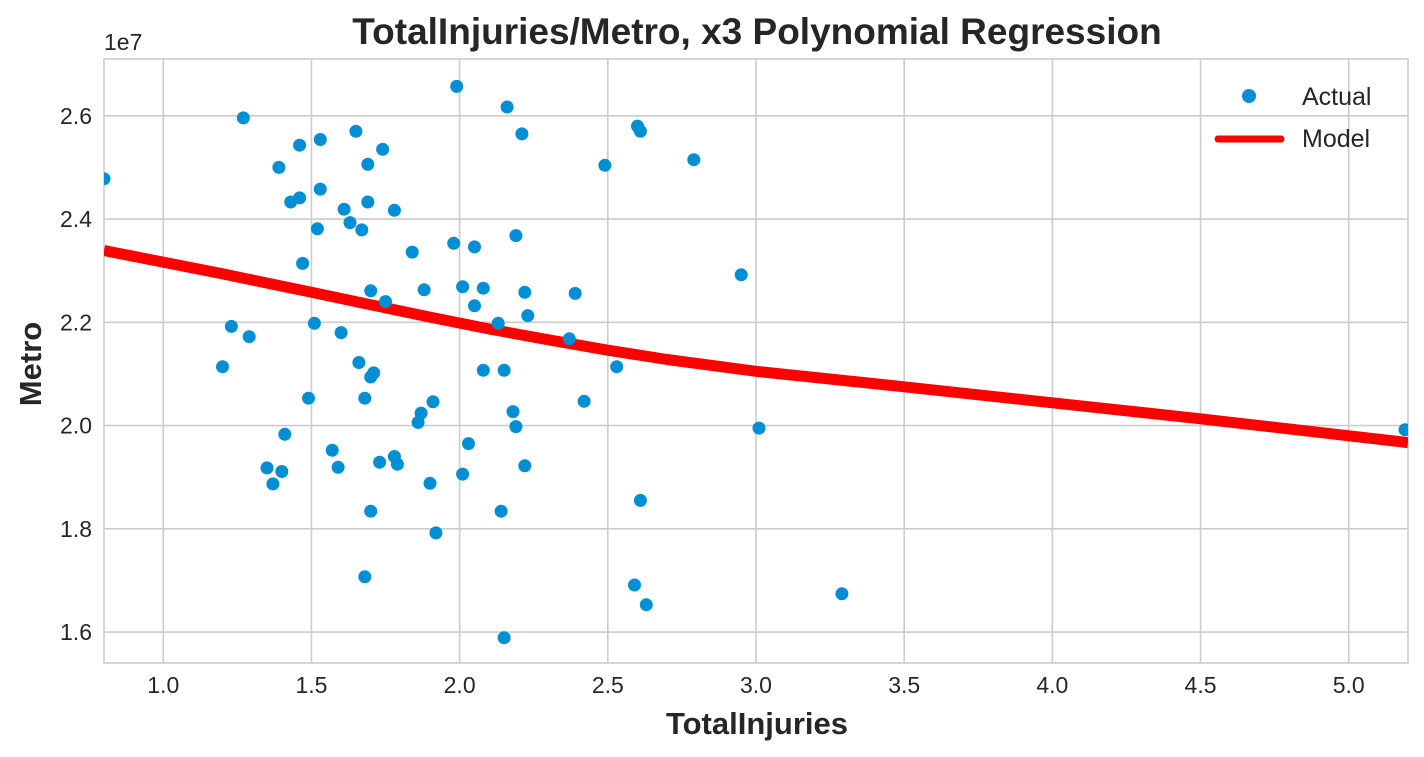 This screenshot has height=757, width=1424. I want to click on x-tick-label: 2.5, so click(608, 685).